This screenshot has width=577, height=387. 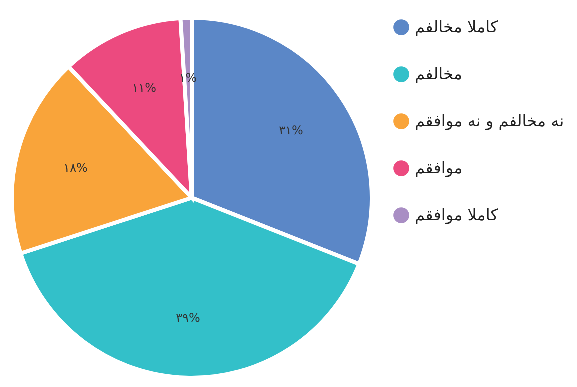 What do you see at coordinates (489, 121) in the screenshot?
I see `legend-label: نه مخالفم و نه موافقم` at bounding box center [489, 121].